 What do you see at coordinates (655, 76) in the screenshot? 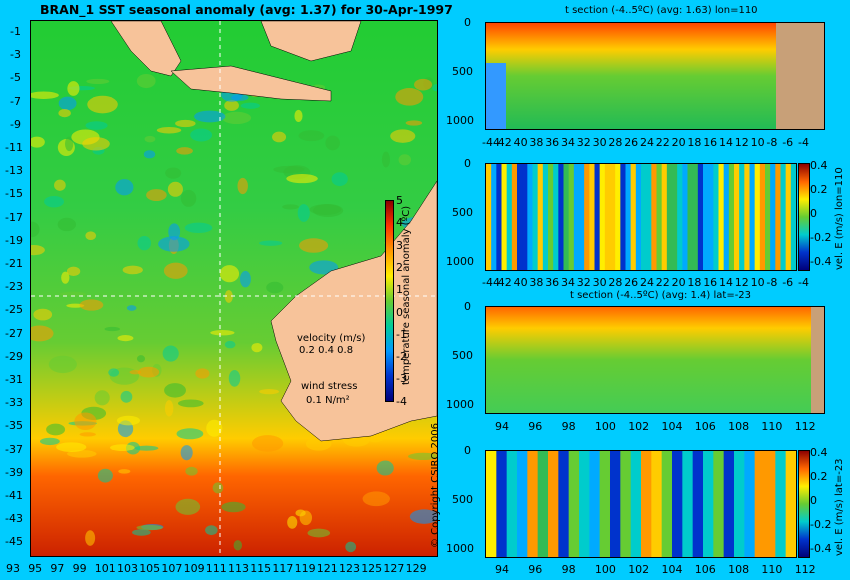
I see `temp-section-lon110` at bounding box center [655, 76].